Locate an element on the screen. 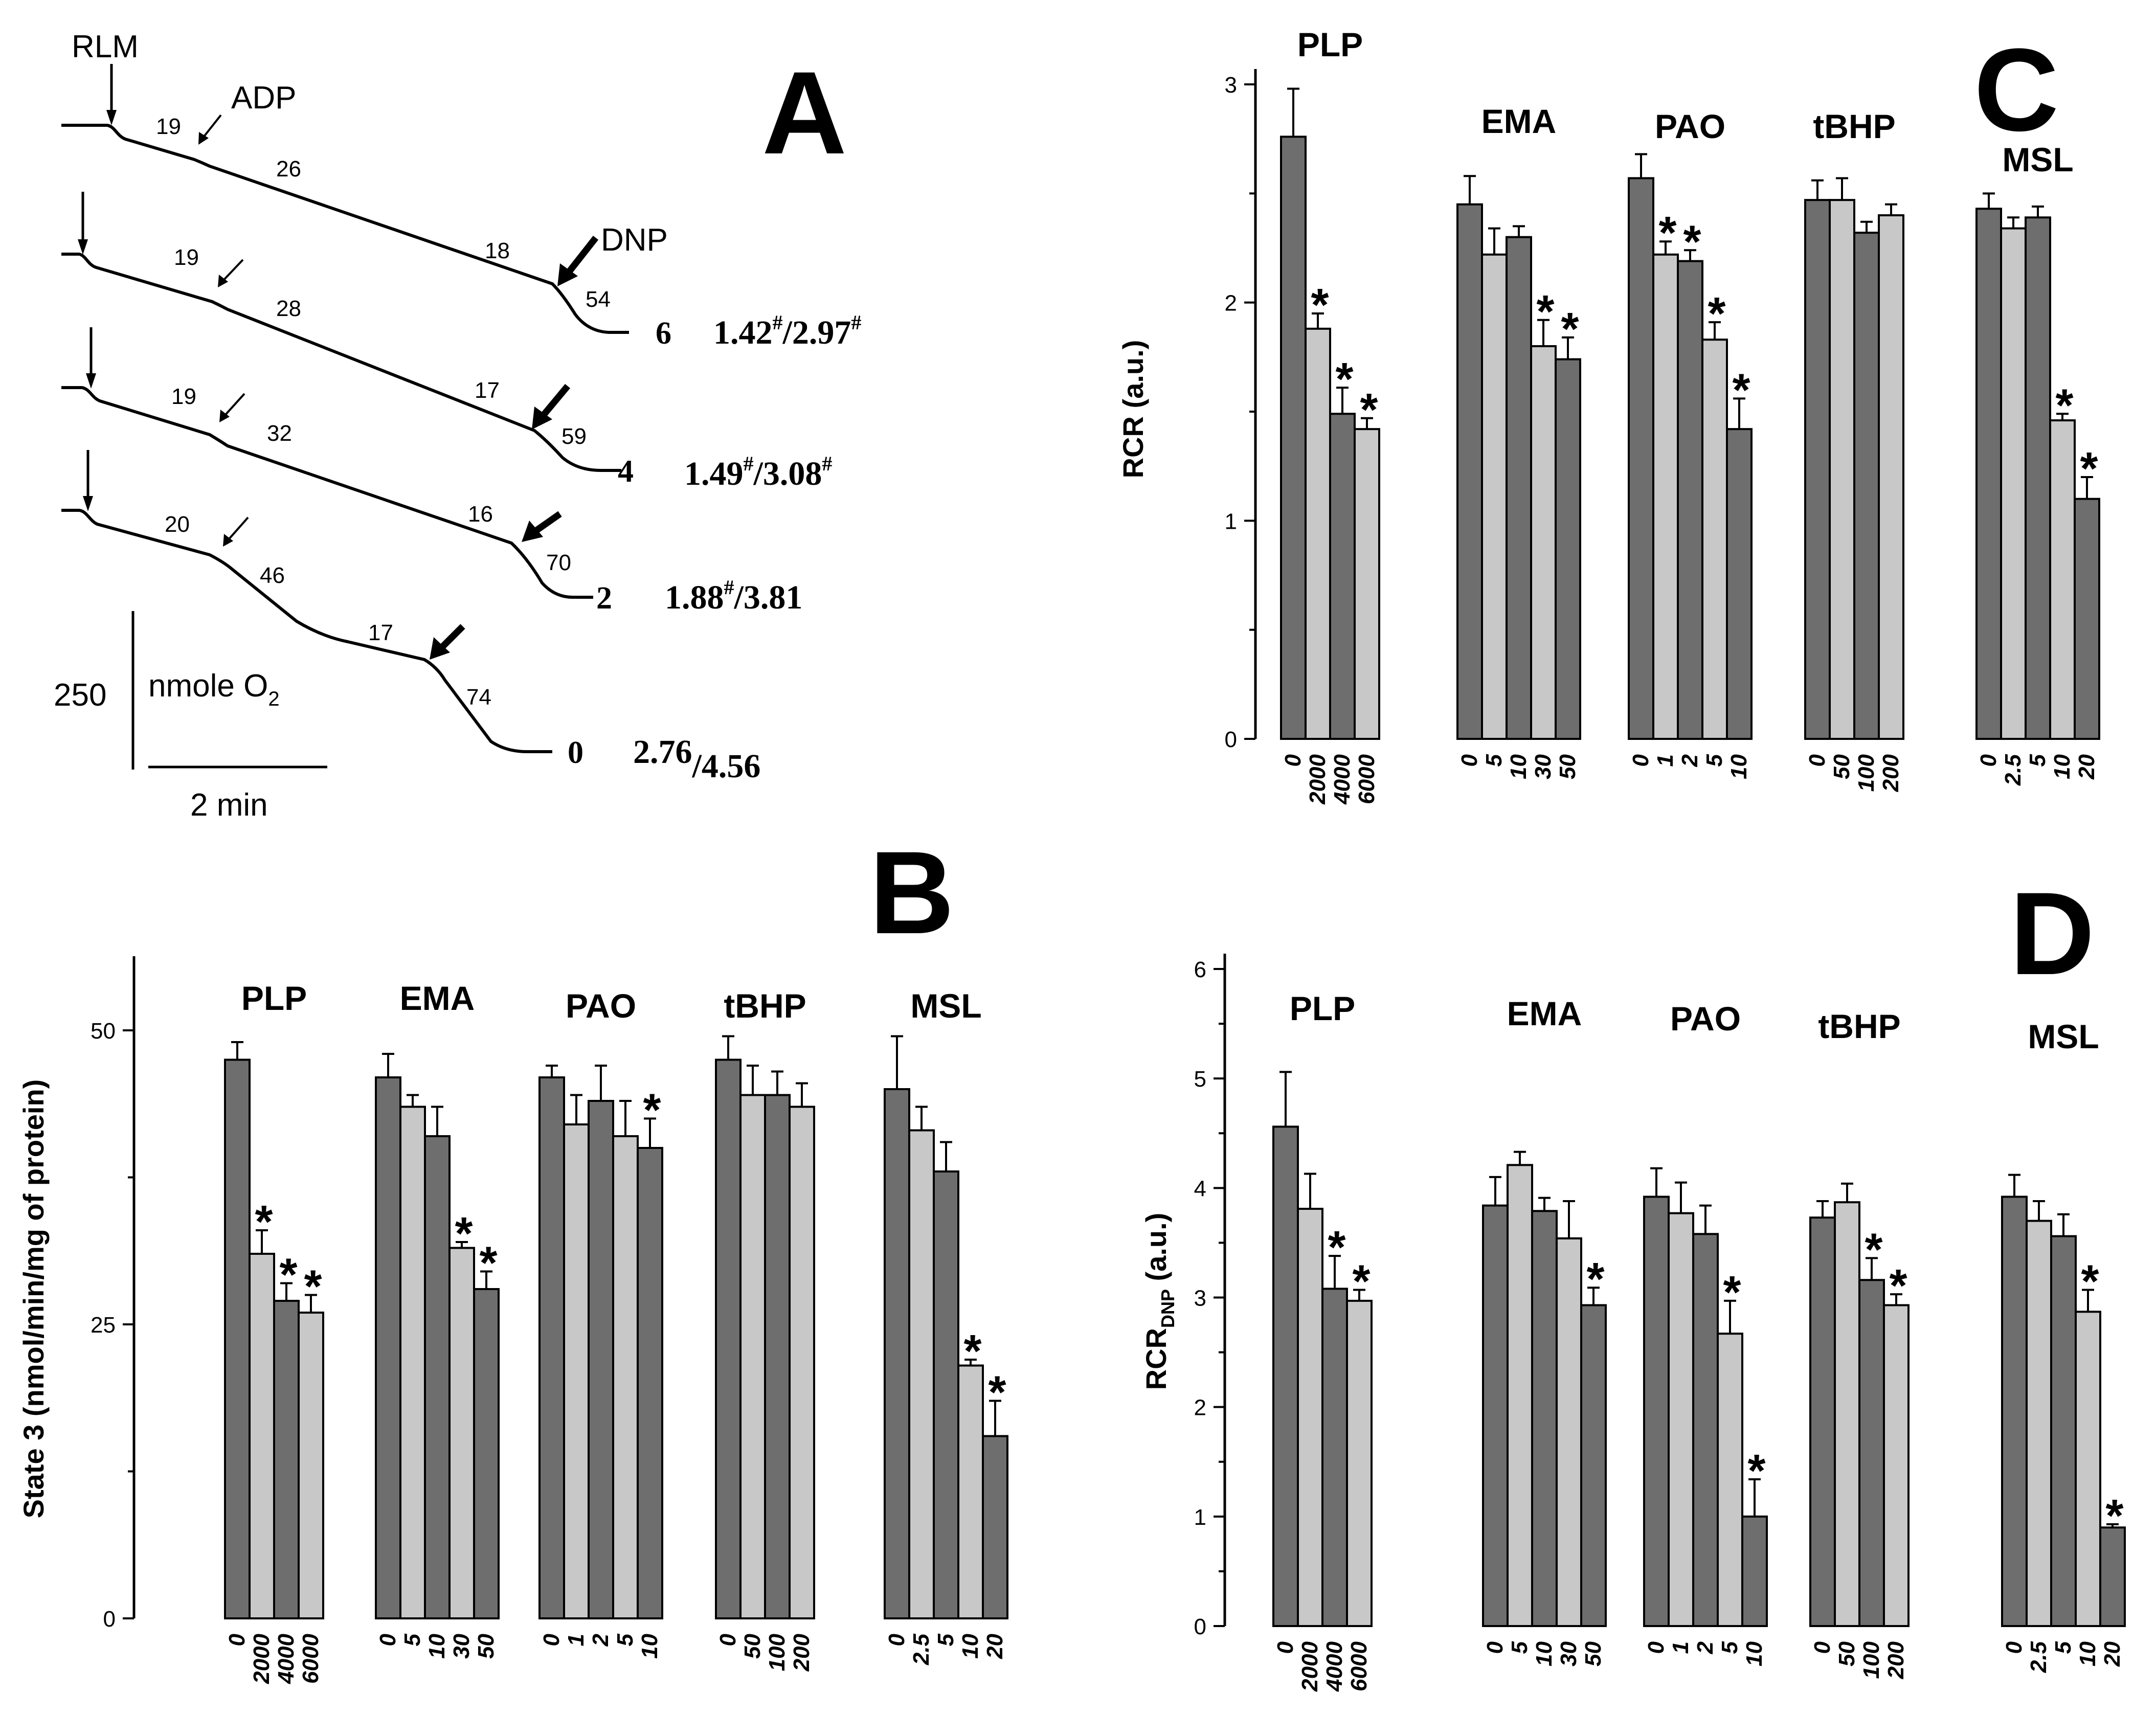 The height and width of the screenshot is (1714, 2156). trace-2-rate-4: 70 is located at coordinates (558, 562).